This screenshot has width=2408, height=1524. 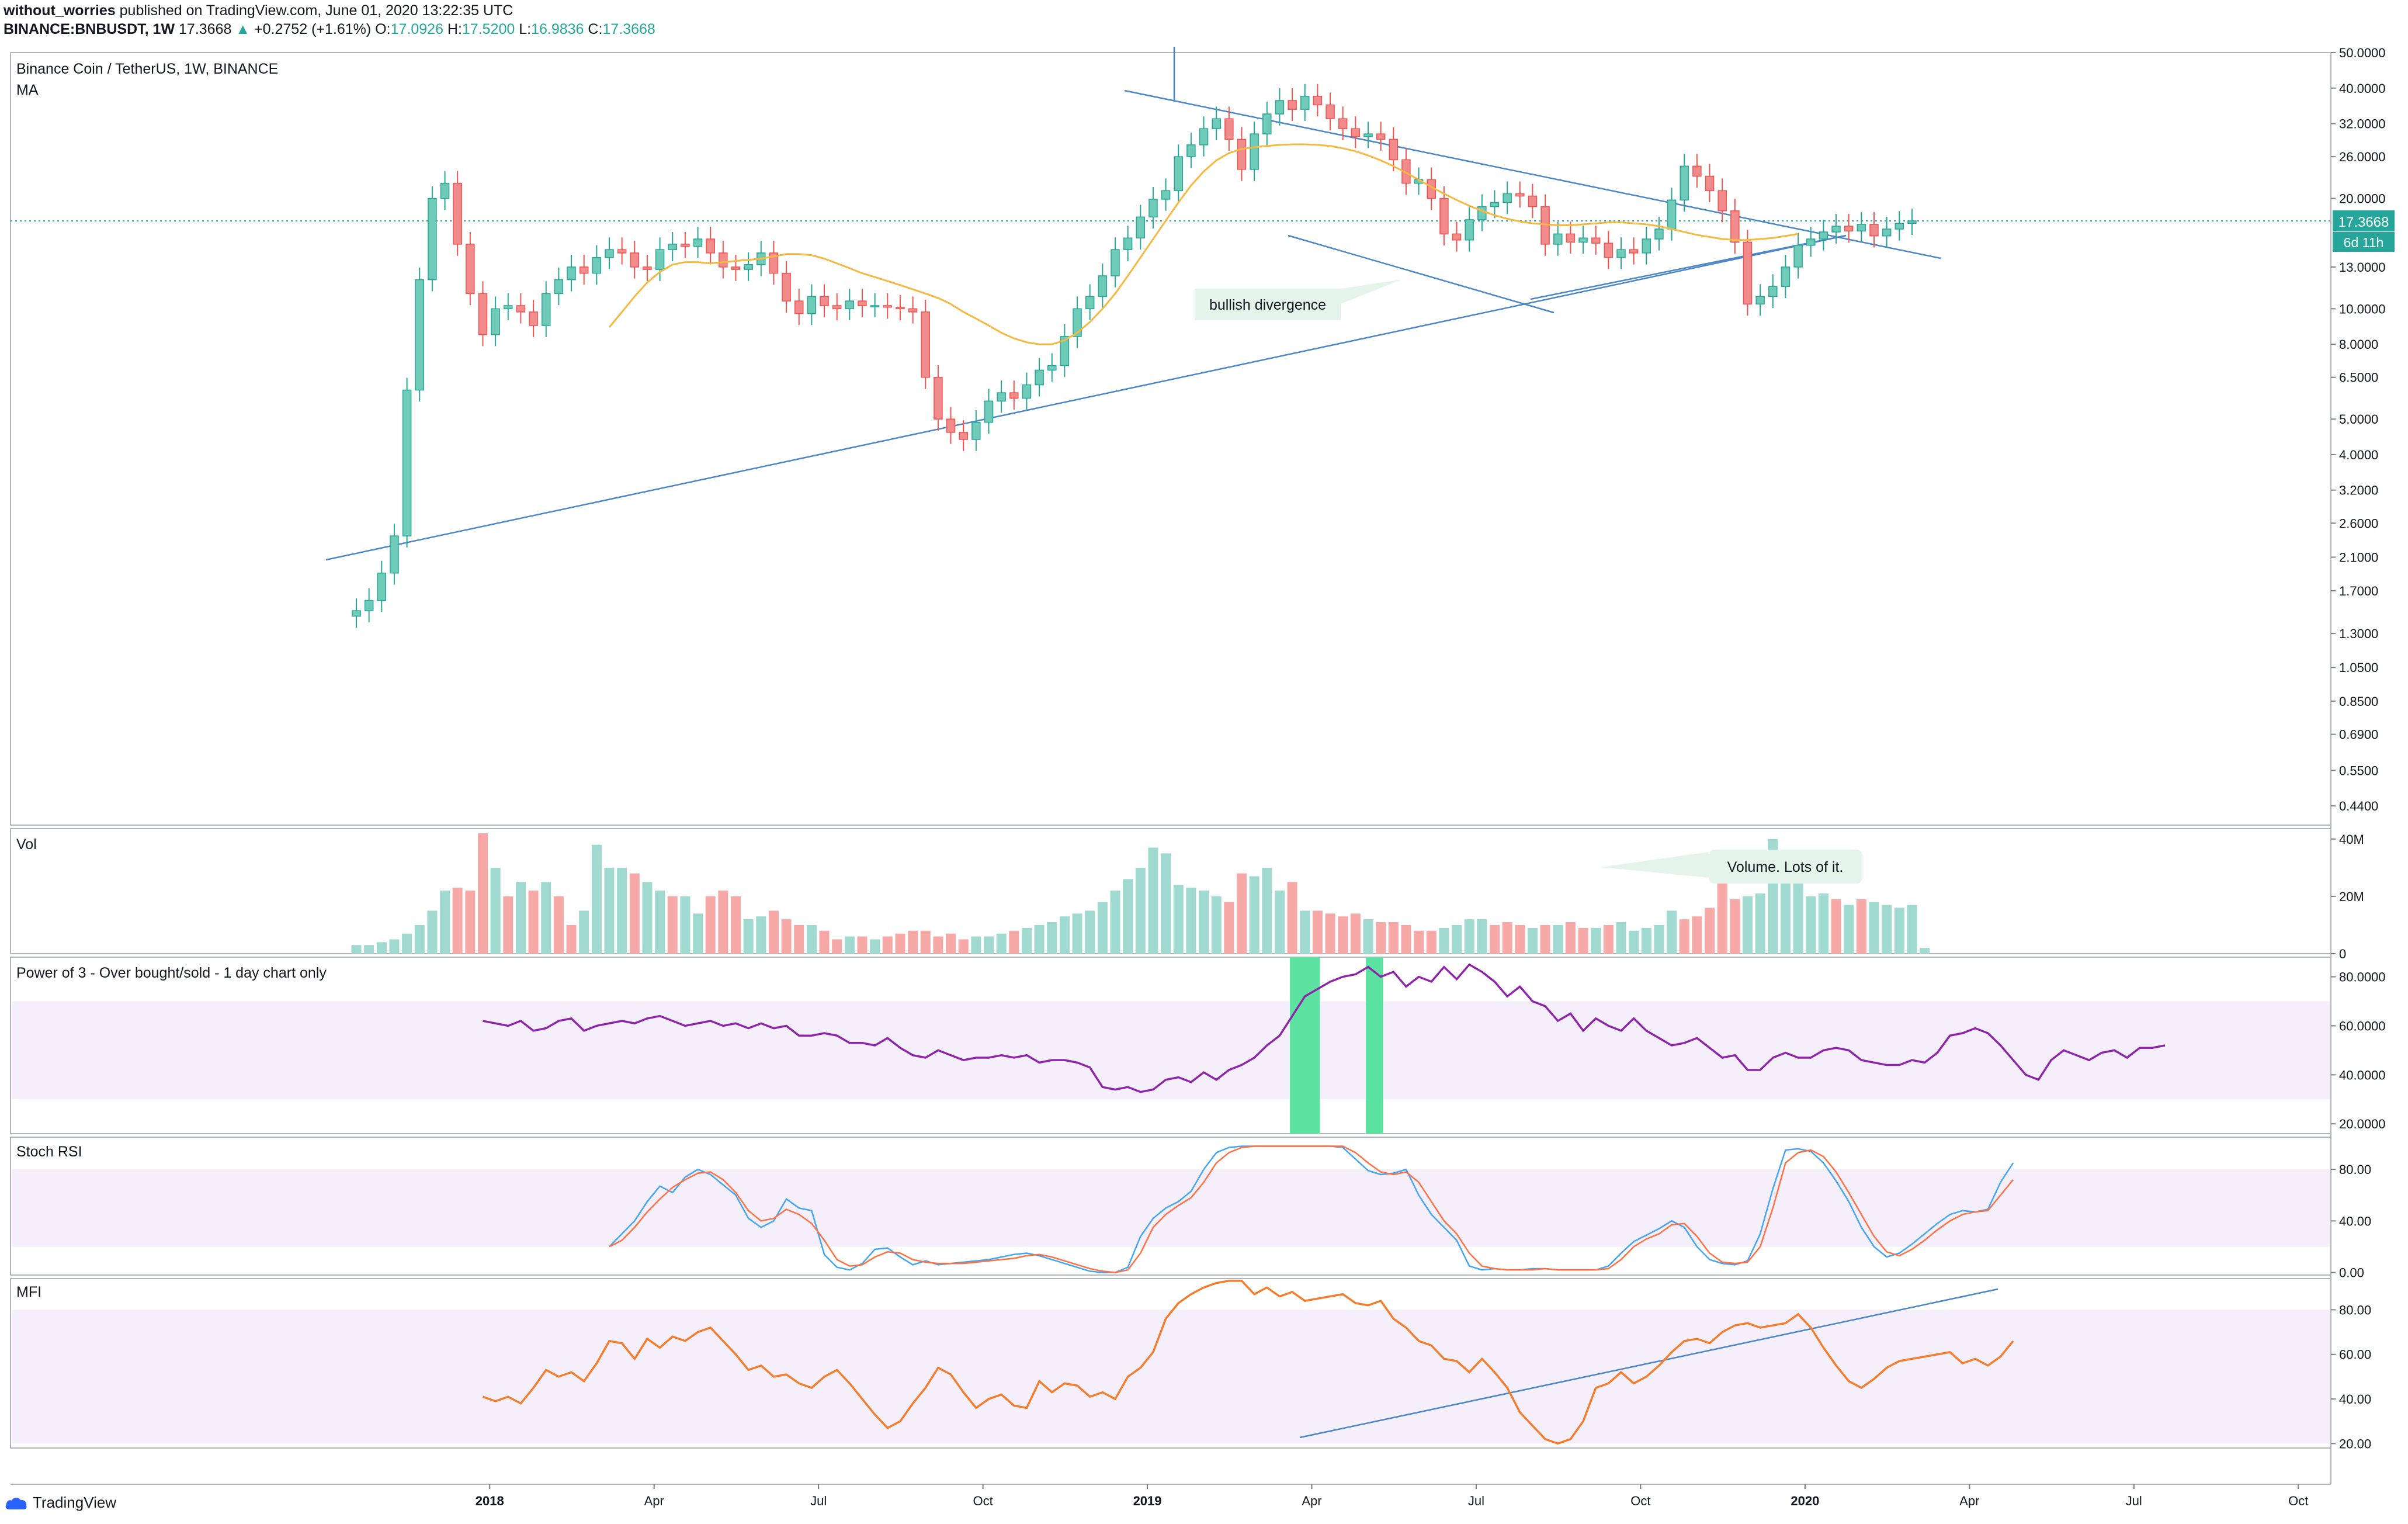 What do you see at coordinates (2364, 231) in the screenshot?
I see `last-price-label: 17.3668 6d 11h` at bounding box center [2364, 231].